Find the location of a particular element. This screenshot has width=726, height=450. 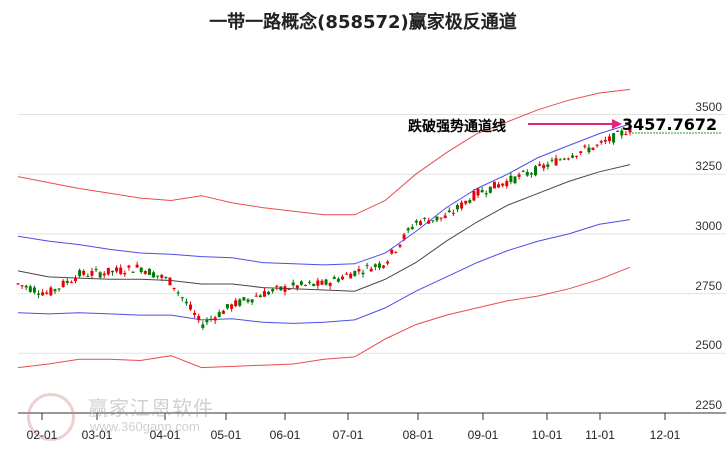

breakdown-annotation: 跌破强势通道线 is located at coordinates (457, 127).